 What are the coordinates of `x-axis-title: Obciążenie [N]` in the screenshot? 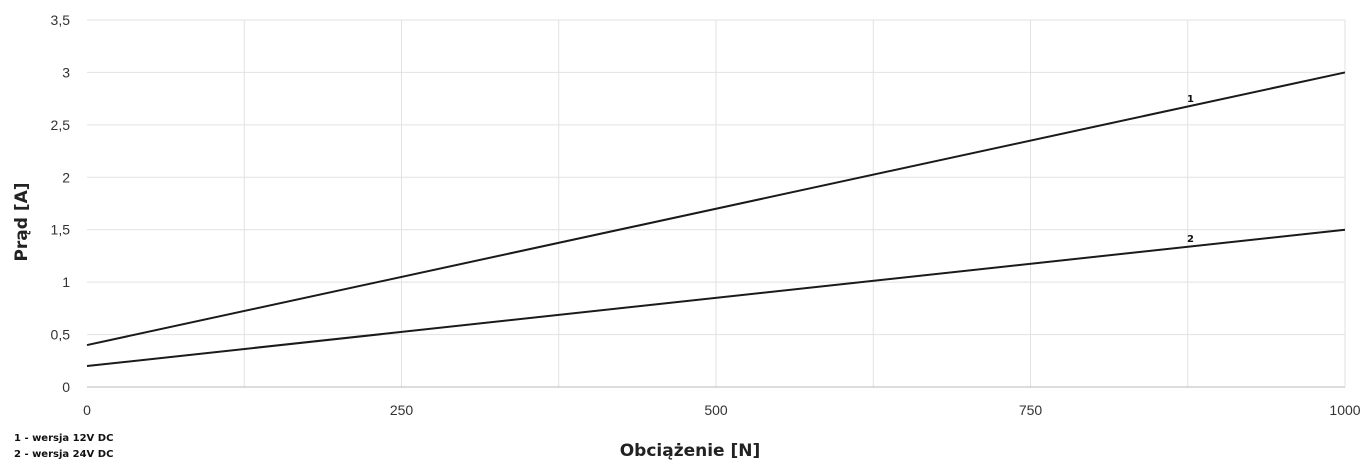 It's located at (690, 451).